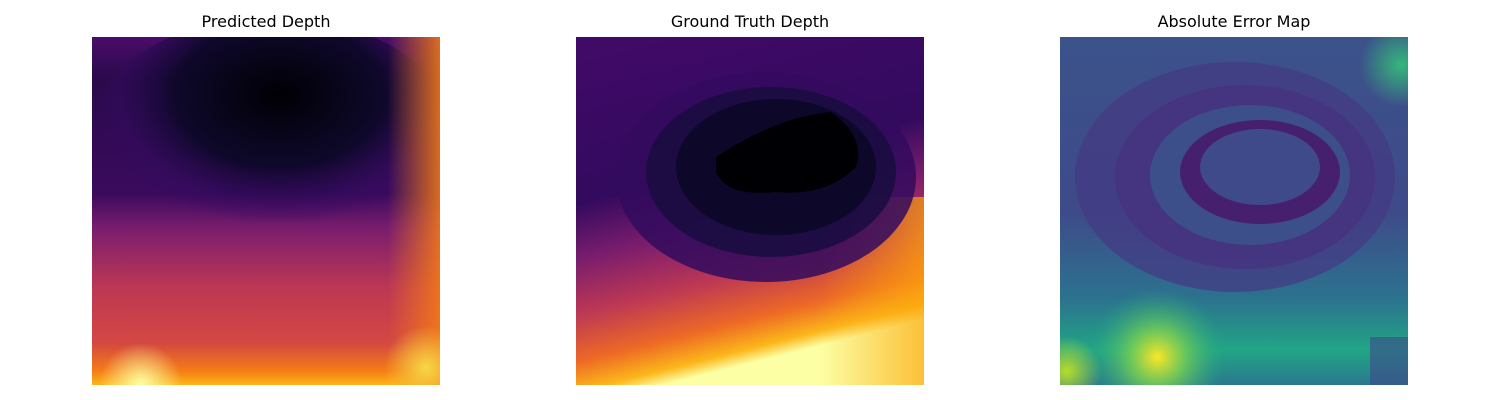 The height and width of the screenshot is (400, 1500). I want to click on panel-title: Absolute Error Map, so click(1234, 21).